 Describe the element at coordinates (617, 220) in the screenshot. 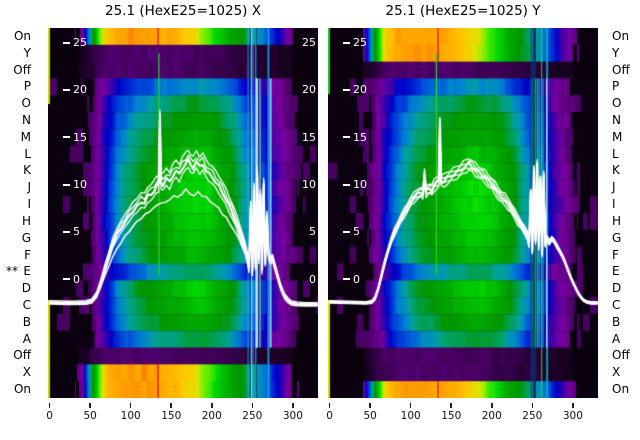

I see `row-label-right-11: H` at that location.